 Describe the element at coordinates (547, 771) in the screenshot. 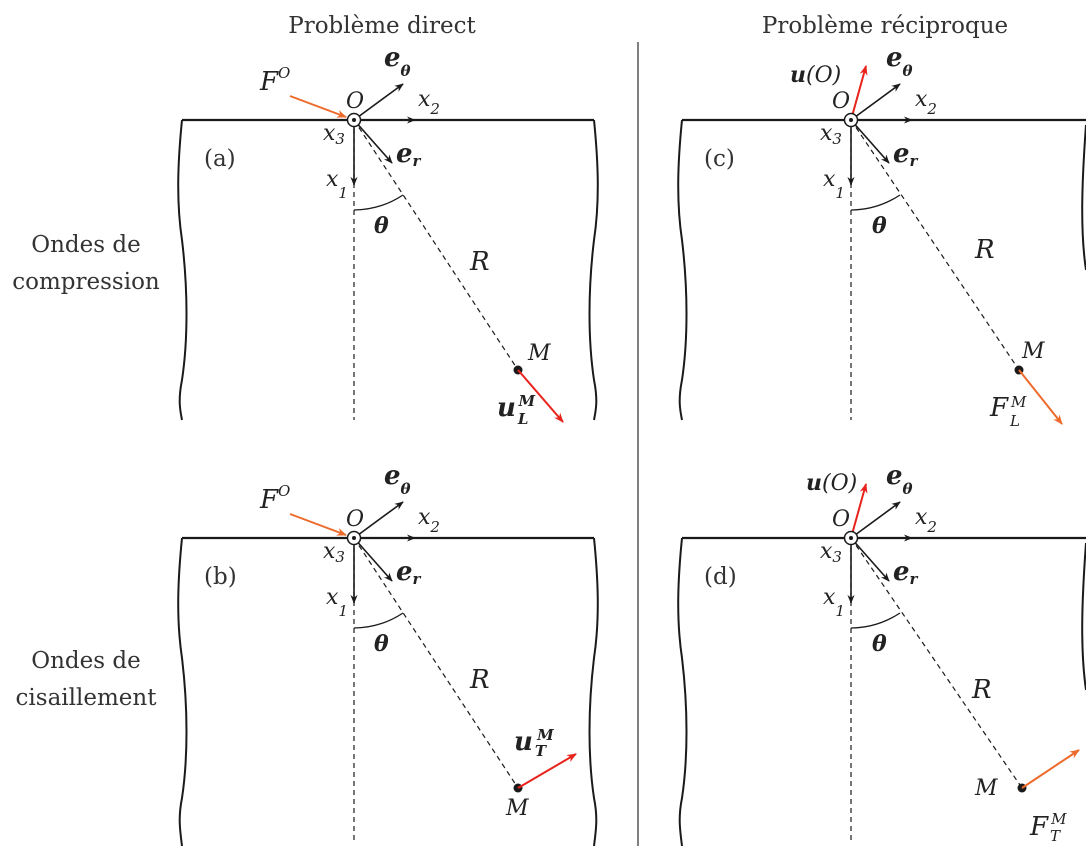

I see `displacement-uTM-arrow` at that location.